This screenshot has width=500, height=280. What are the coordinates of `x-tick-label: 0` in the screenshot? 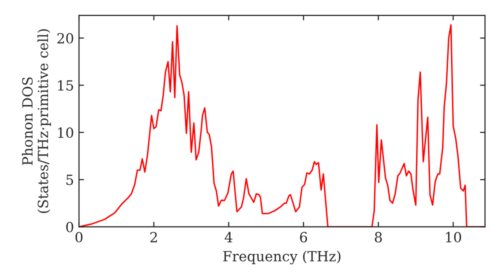 It's located at (78, 237).